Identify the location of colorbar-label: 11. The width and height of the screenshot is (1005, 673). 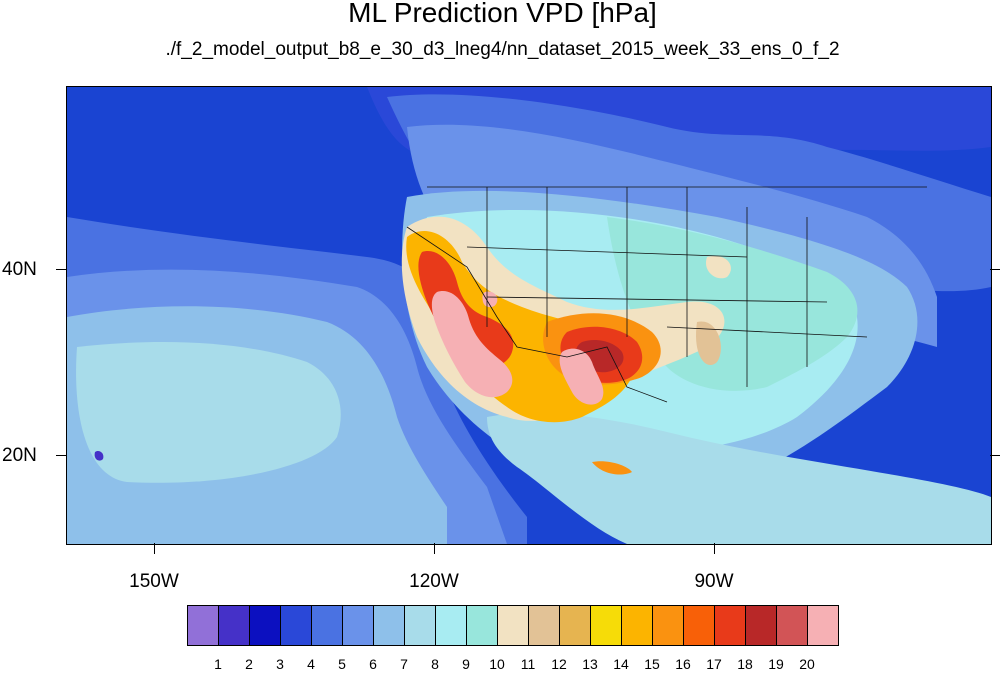
(528, 664).